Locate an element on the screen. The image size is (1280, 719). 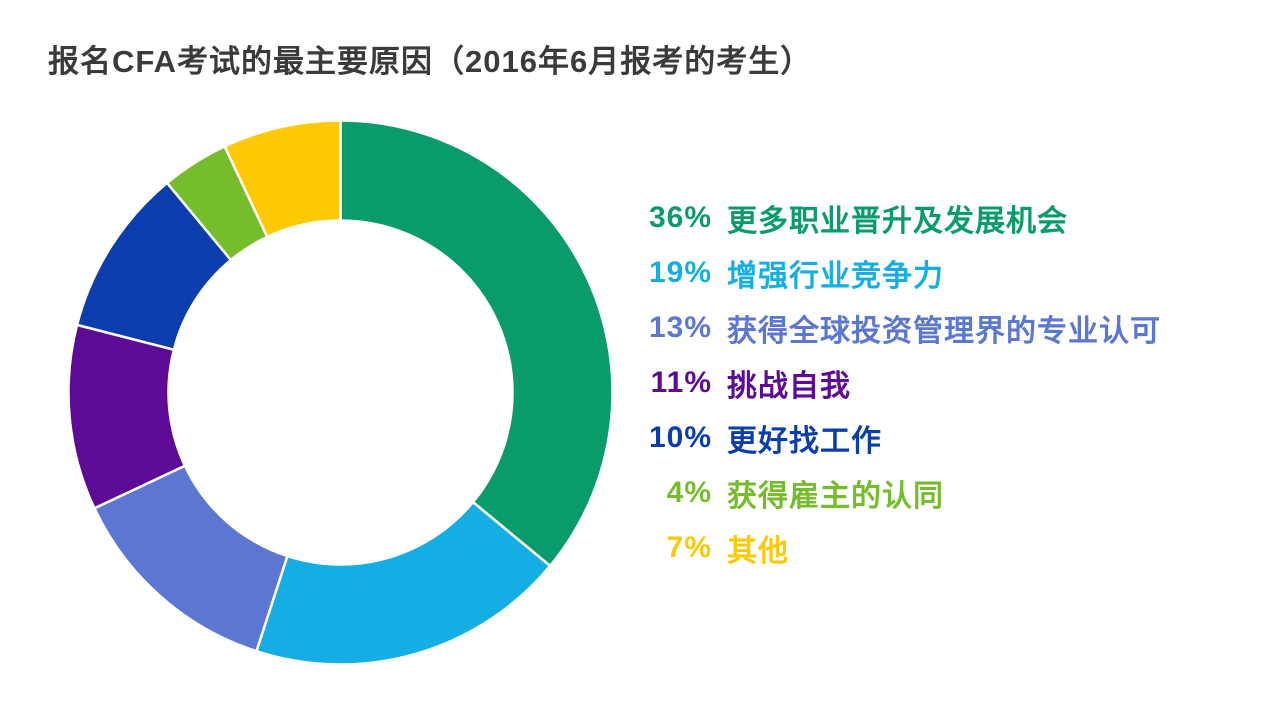
legend-label: 其他 is located at coordinates (758, 551).